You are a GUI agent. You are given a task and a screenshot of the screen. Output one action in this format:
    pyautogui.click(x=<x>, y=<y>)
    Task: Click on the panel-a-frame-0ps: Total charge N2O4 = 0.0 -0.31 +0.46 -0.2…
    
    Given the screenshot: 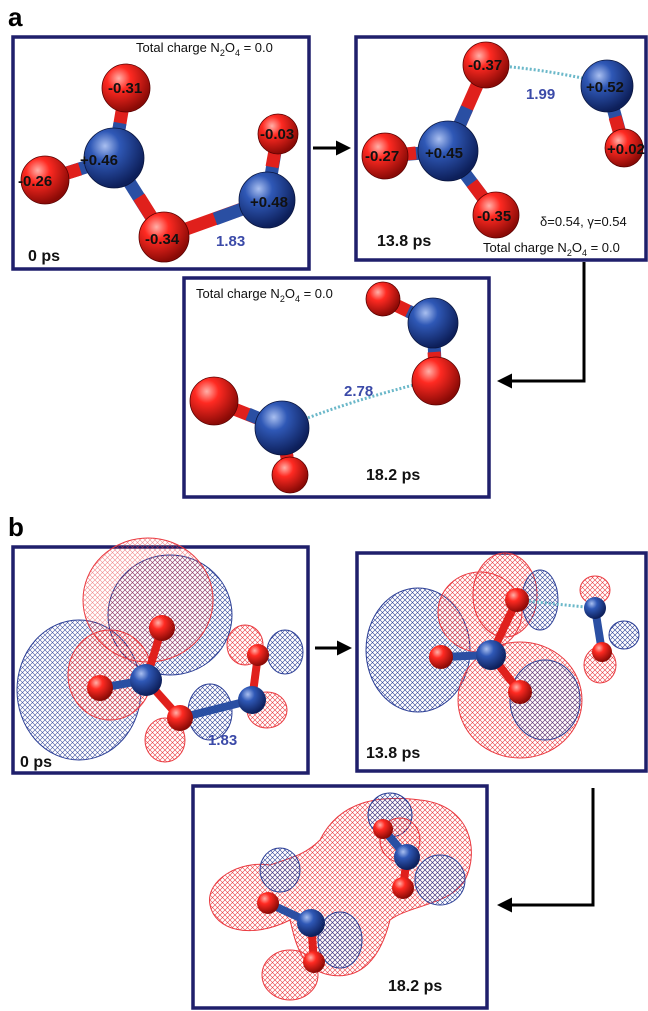 What is the action you would take?
    pyautogui.click(x=161, y=153)
    